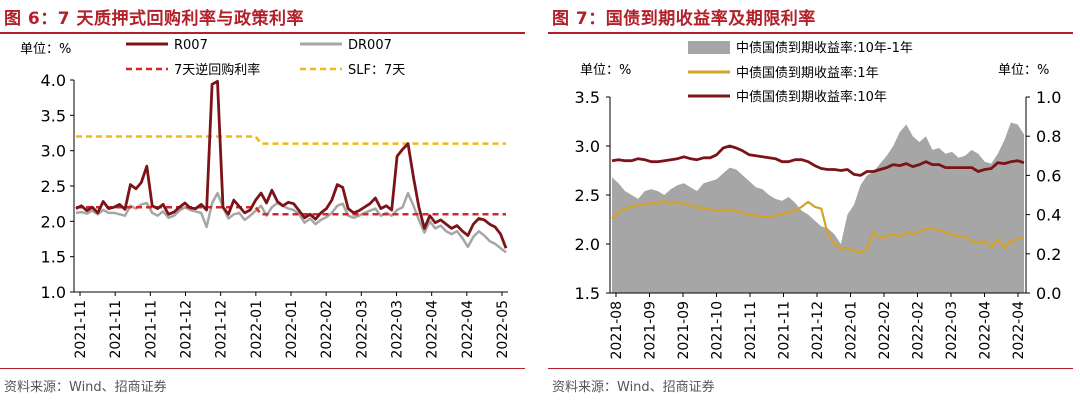 The width and height of the screenshot is (1080, 402). Describe the element at coordinates (45, 49) in the screenshot. I see `unit-label: 单位：%` at that location.